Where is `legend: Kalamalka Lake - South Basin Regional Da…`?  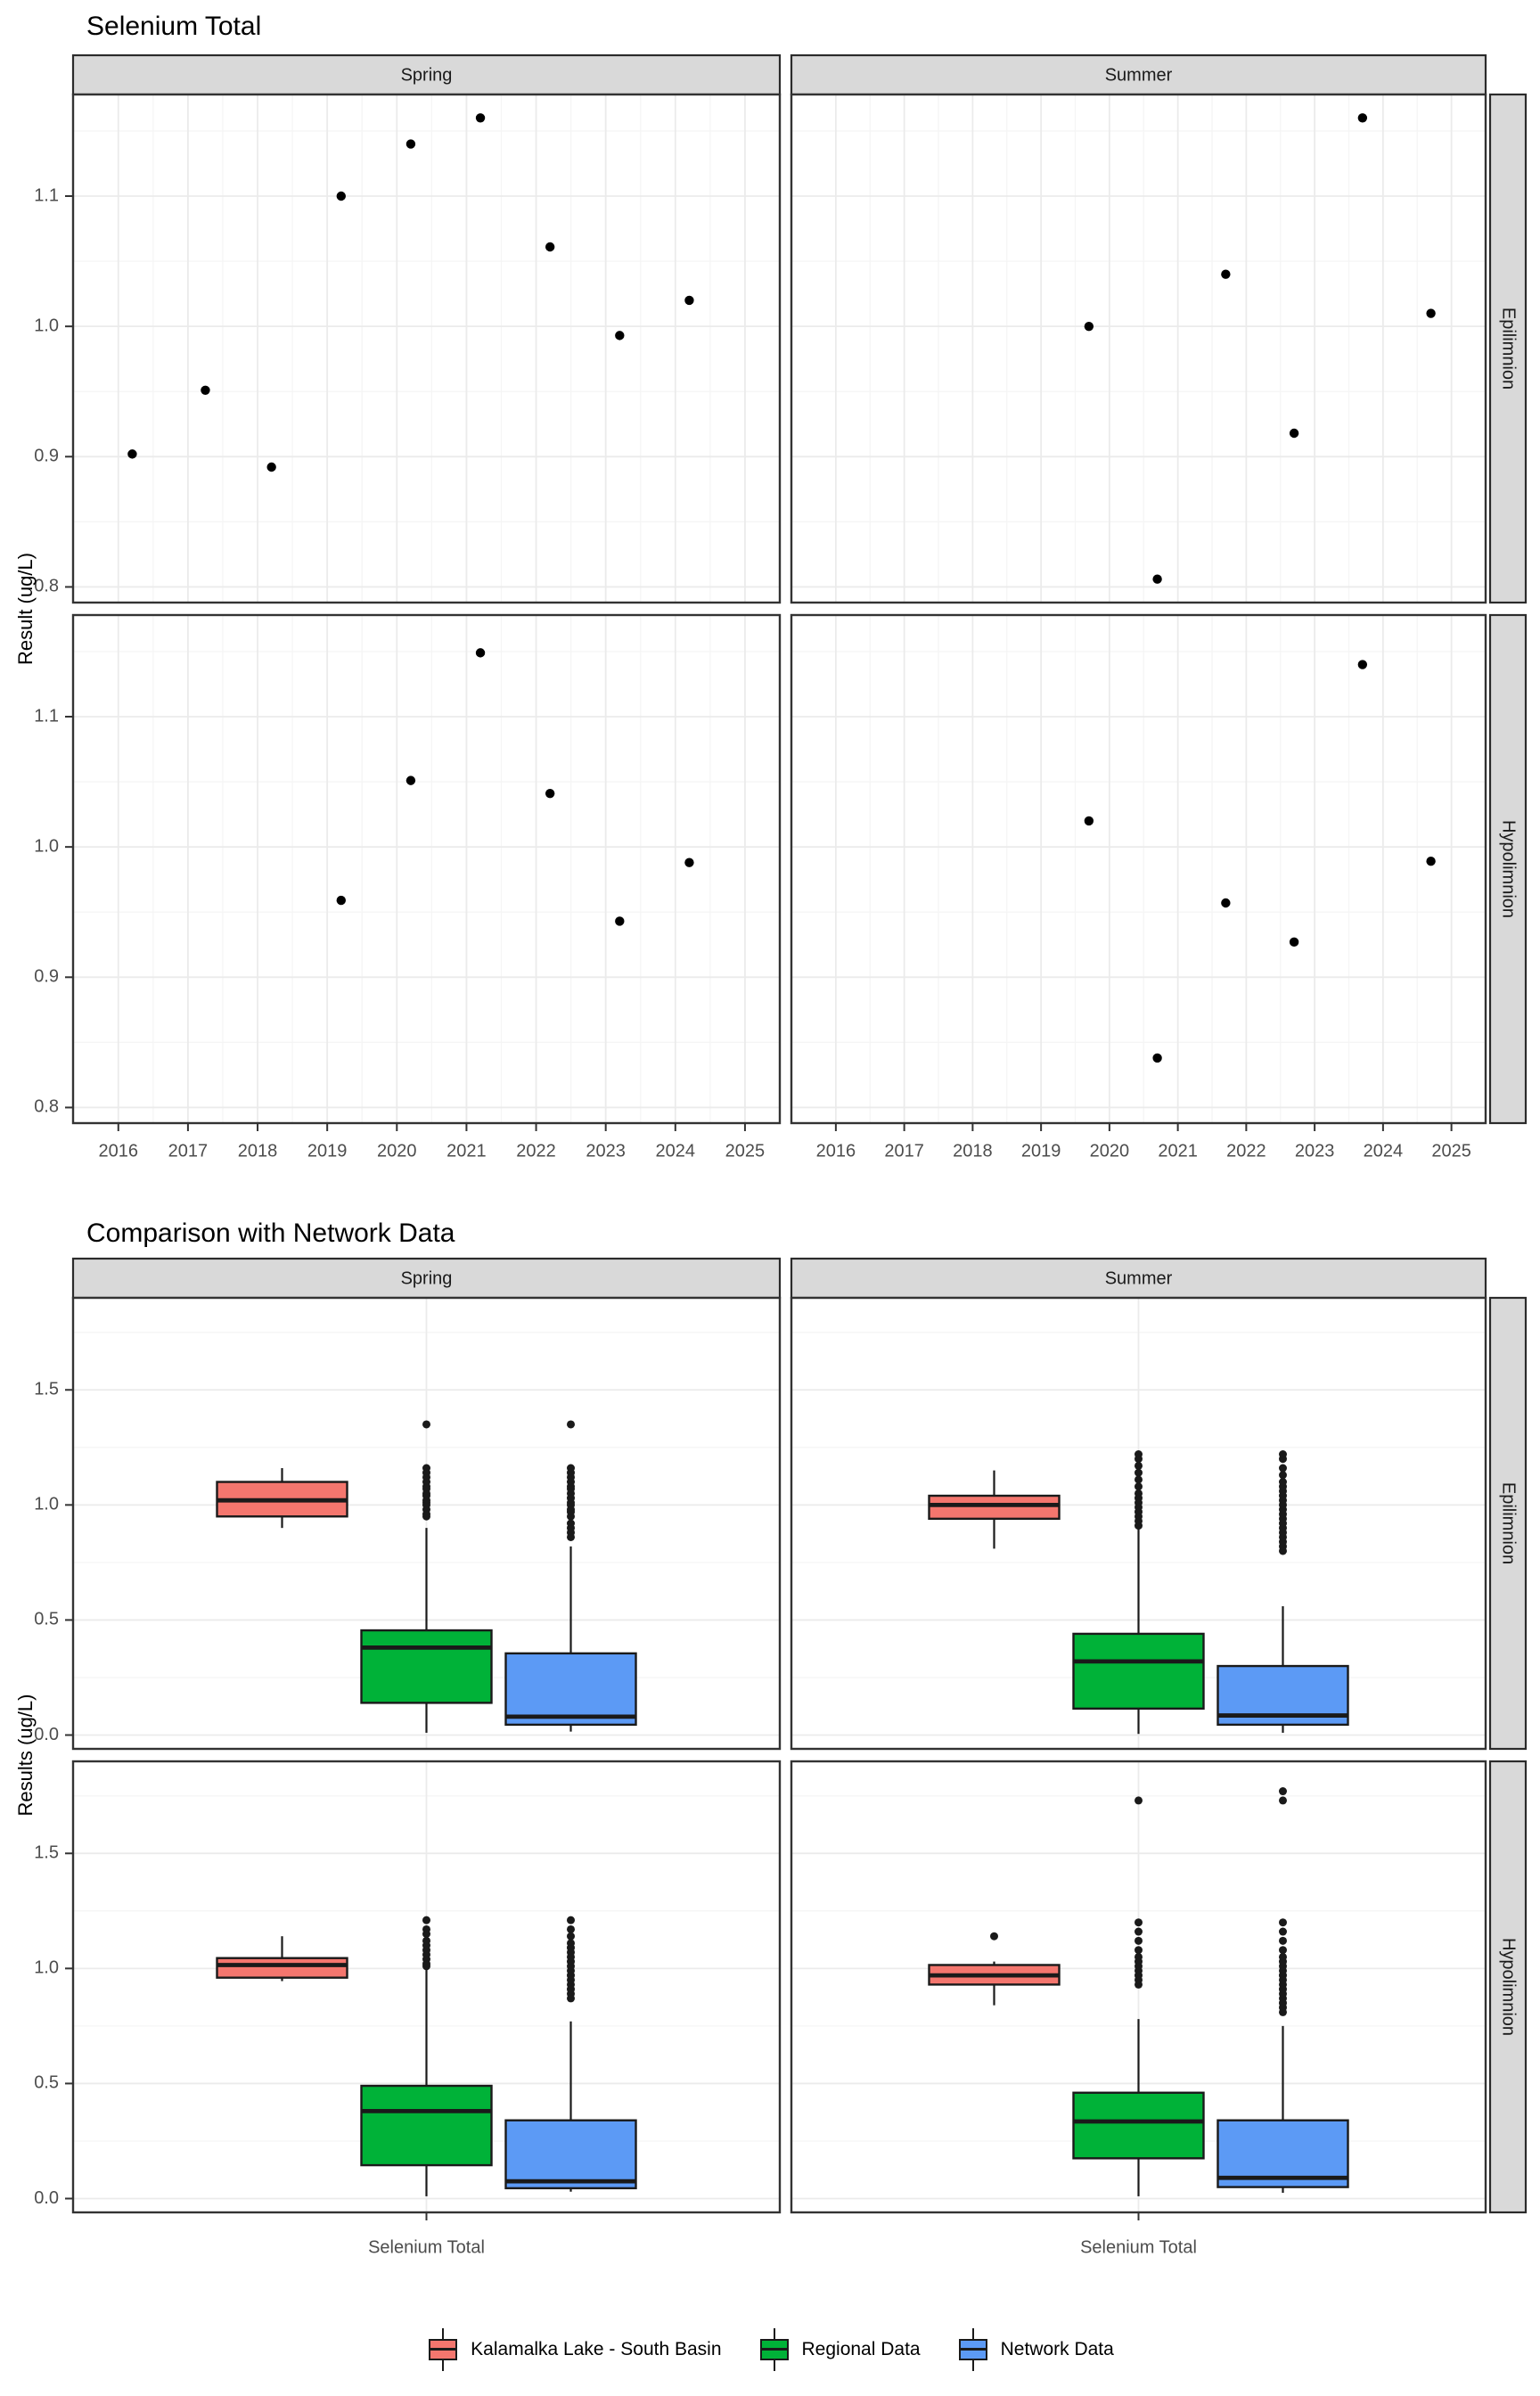
legend: Kalamalka Lake - South Basin Regional Da… is located at coordinates (770, 2349).